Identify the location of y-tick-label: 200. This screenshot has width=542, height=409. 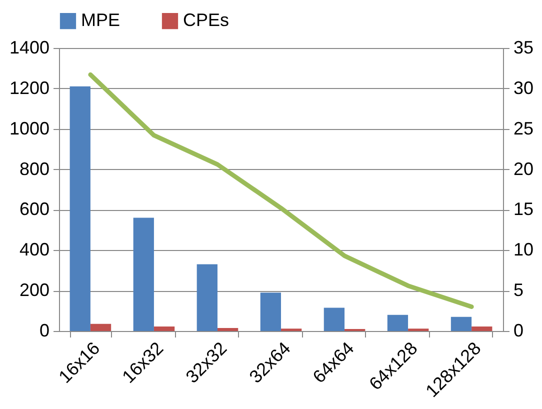
(34, 290).